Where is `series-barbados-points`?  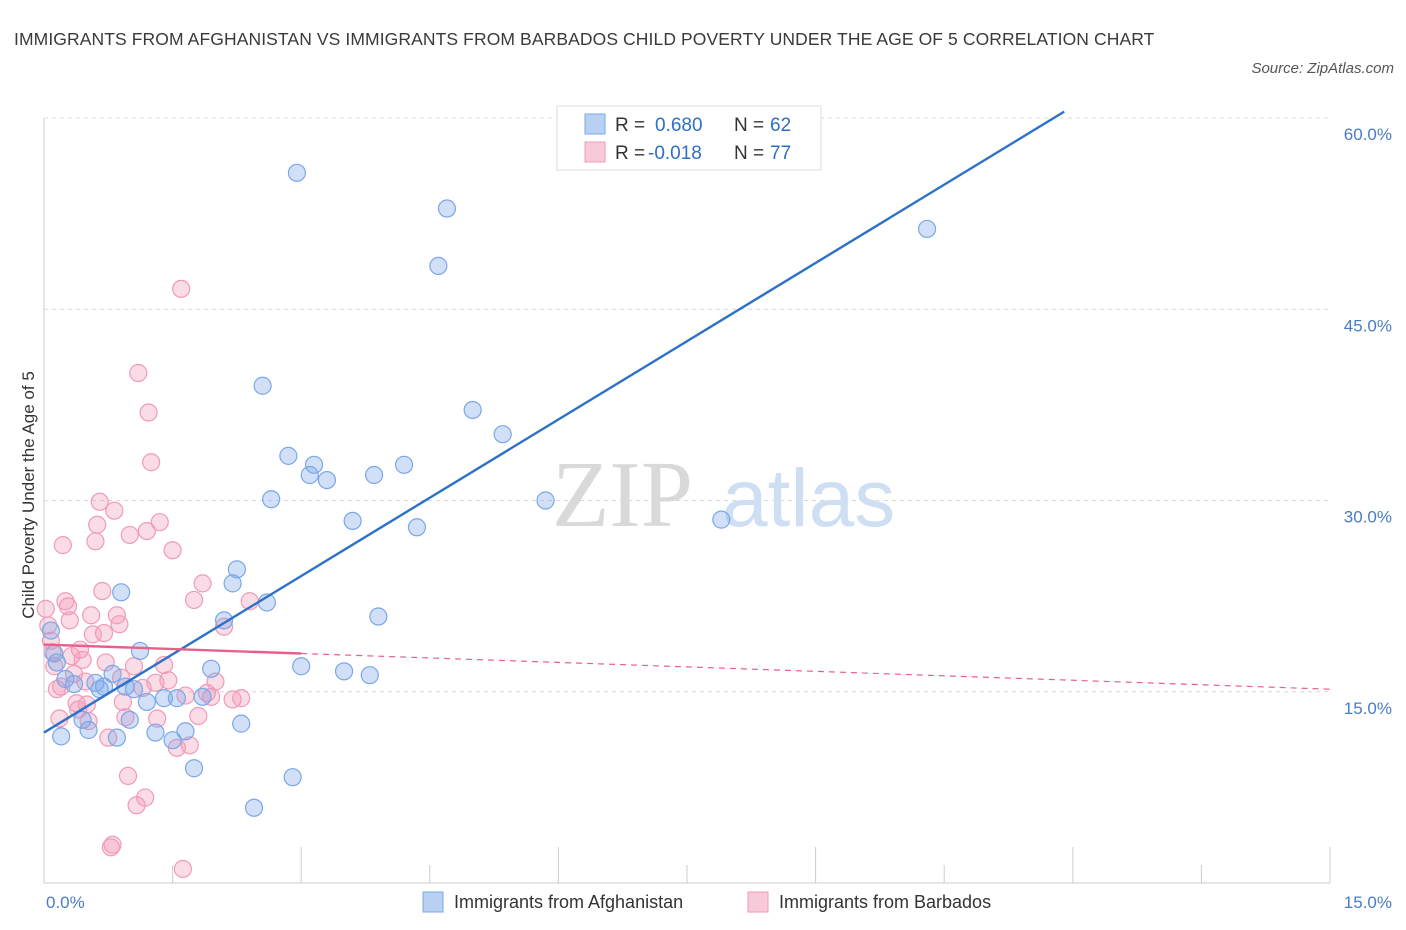
series-barbados-points is located at coordinates (147, 579).